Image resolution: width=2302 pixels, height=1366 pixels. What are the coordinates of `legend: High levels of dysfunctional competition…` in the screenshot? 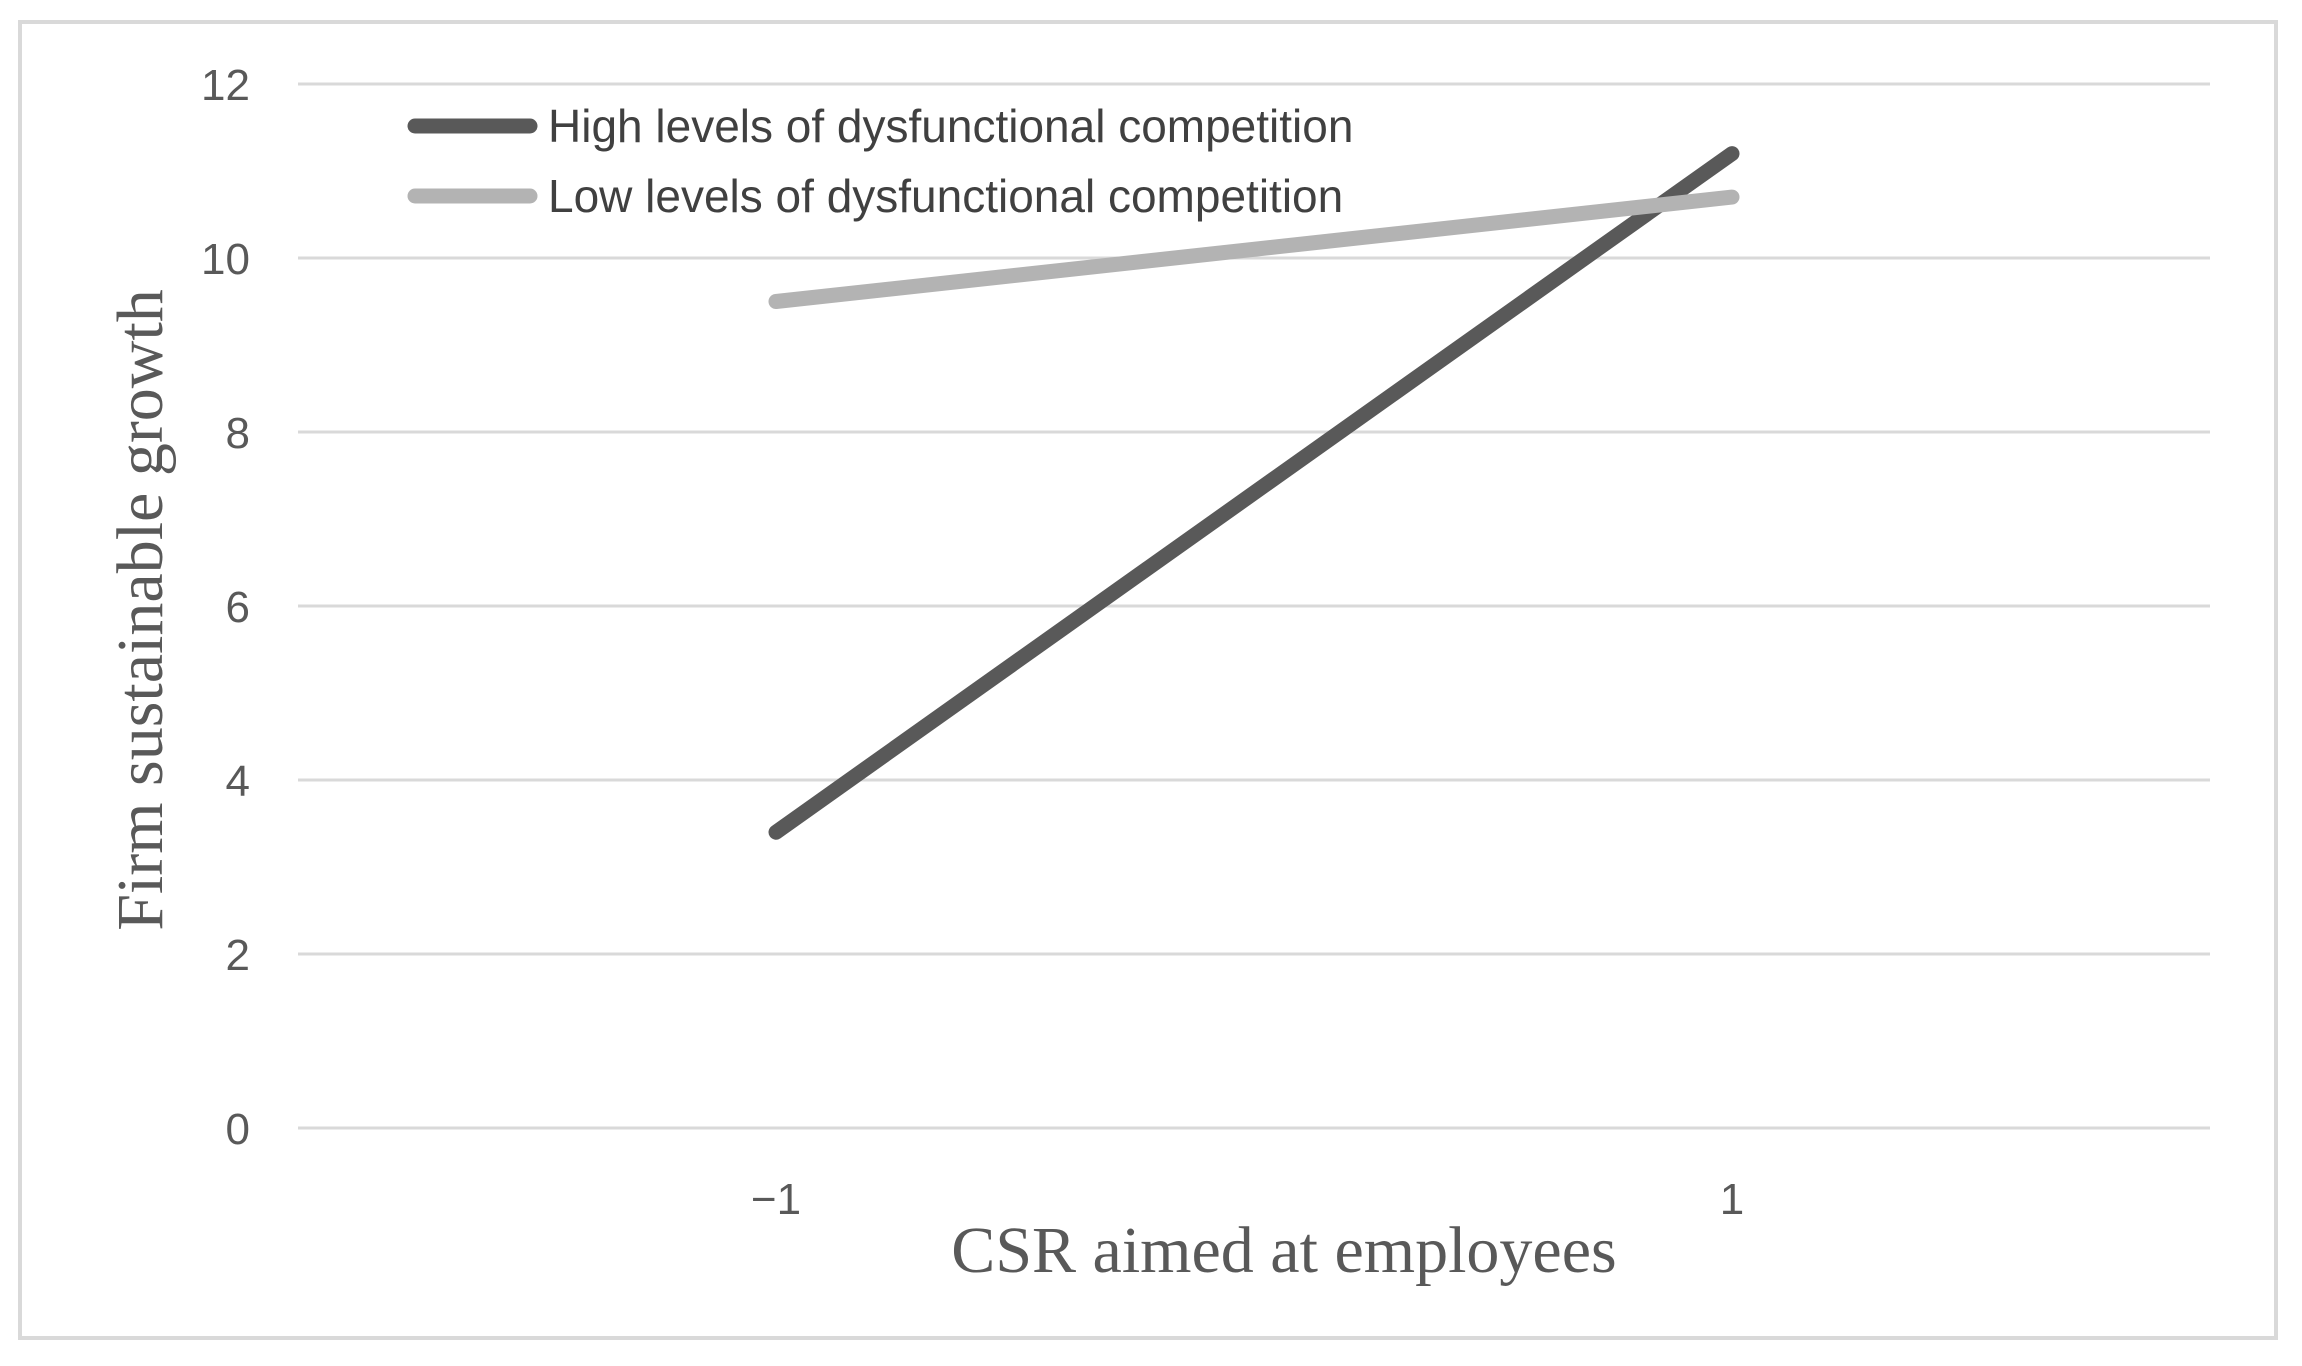 It's located at (880, 161).